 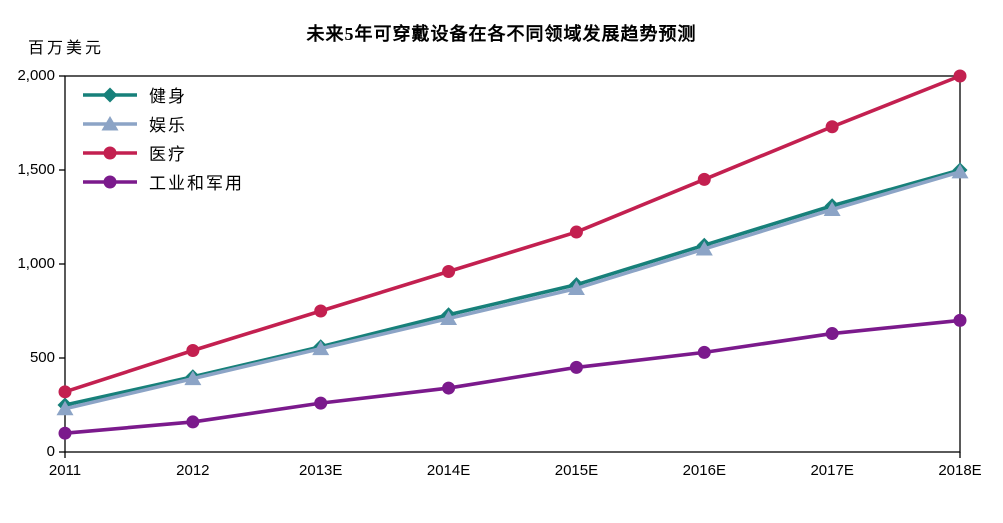 What do you see at coordinates (36, 75) in the screenshot?
I see `y-tick-label: 2,000` at bounding box center [36, 75].